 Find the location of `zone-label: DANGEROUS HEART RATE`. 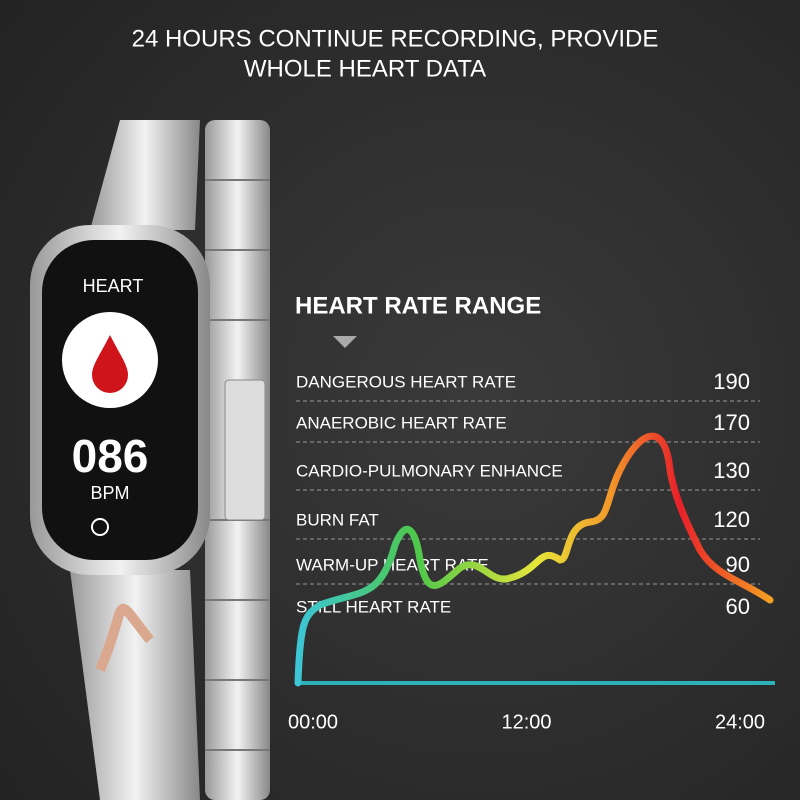

zone-label: DANGEROUS HEART RATE is located at coordinates (406, 381).